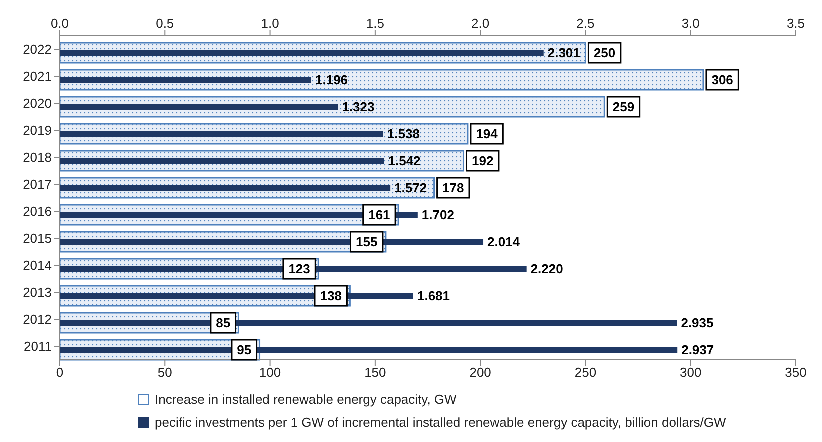 The image size is (822, 442). I want to click on data-label: 138, so click(331, 296).